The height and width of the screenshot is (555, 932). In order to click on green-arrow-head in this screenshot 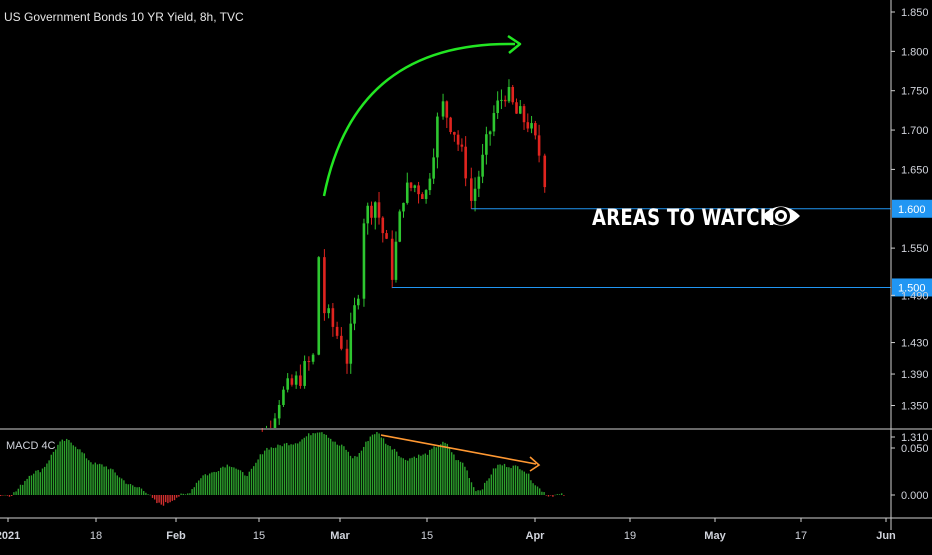, I will do `click(514, 44)`.